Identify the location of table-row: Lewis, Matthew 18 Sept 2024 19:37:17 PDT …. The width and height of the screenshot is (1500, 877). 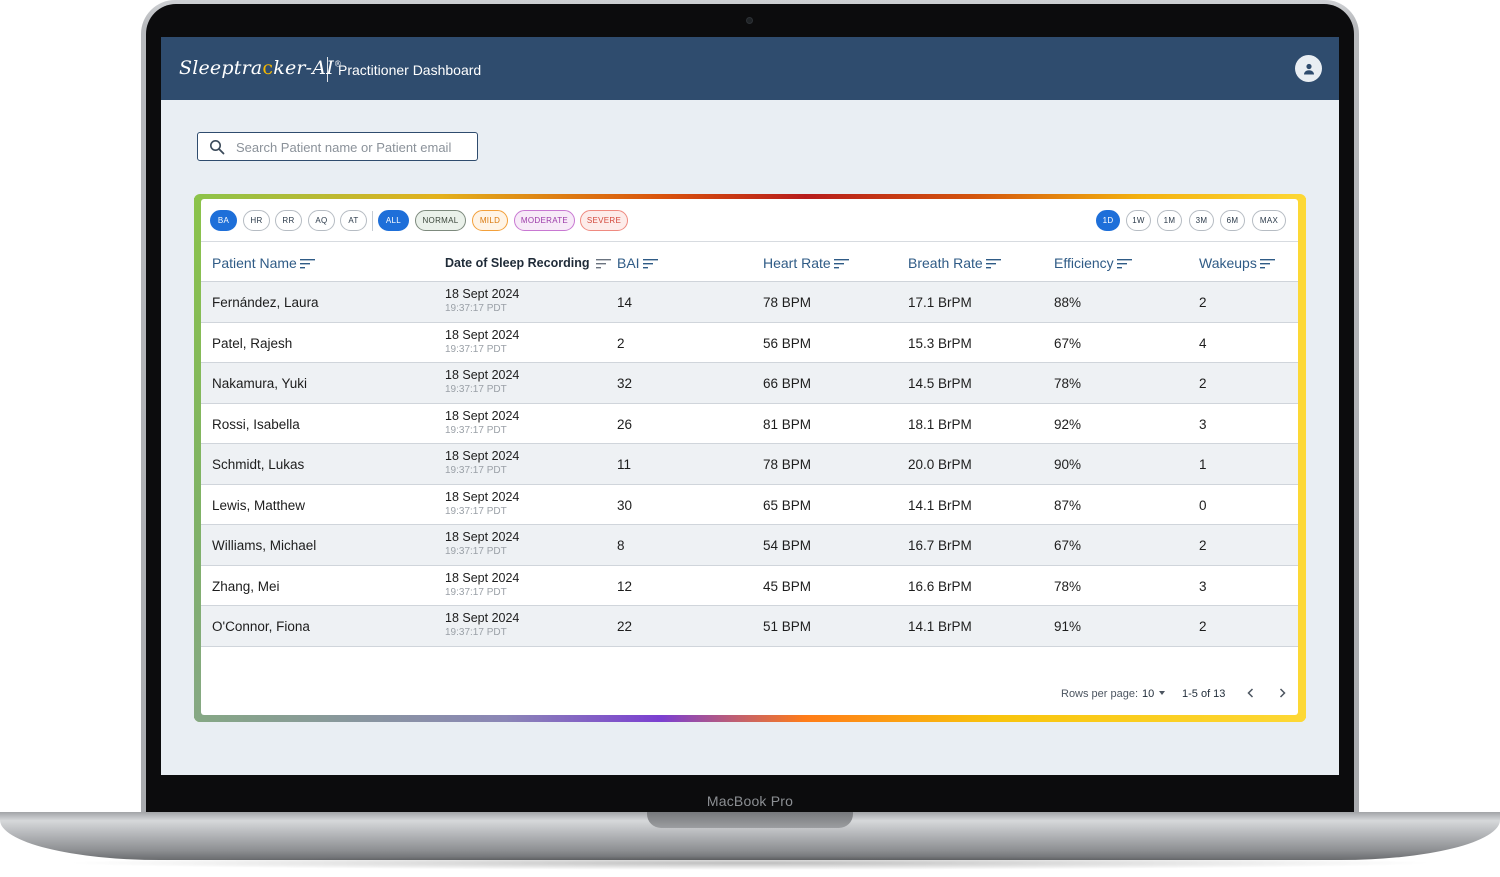
(749, 505).